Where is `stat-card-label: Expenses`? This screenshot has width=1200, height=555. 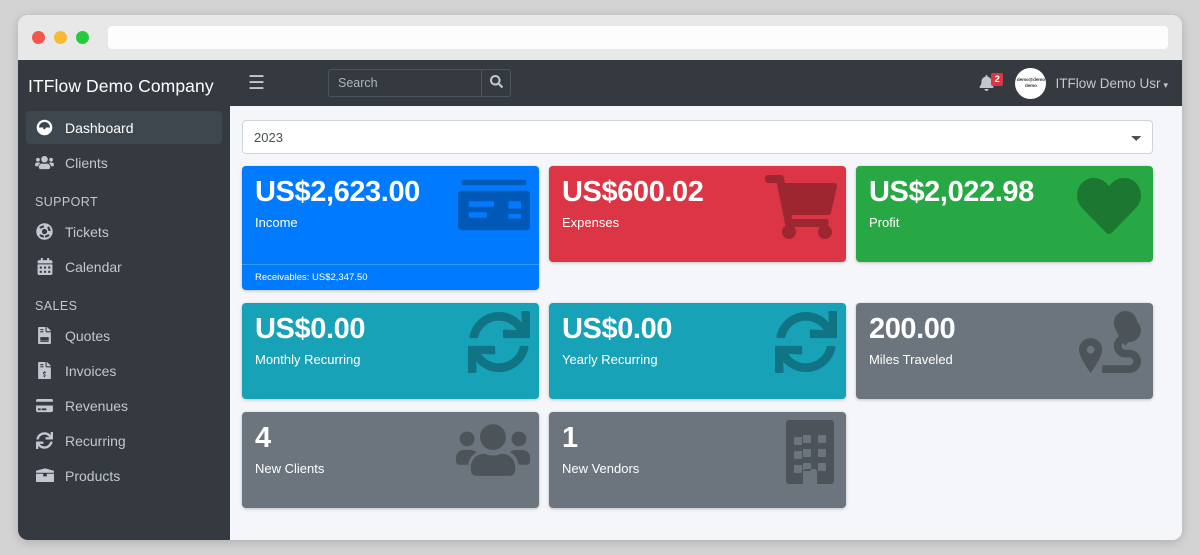 stat-card-label: Expenses is located at coordinates (590, 223).